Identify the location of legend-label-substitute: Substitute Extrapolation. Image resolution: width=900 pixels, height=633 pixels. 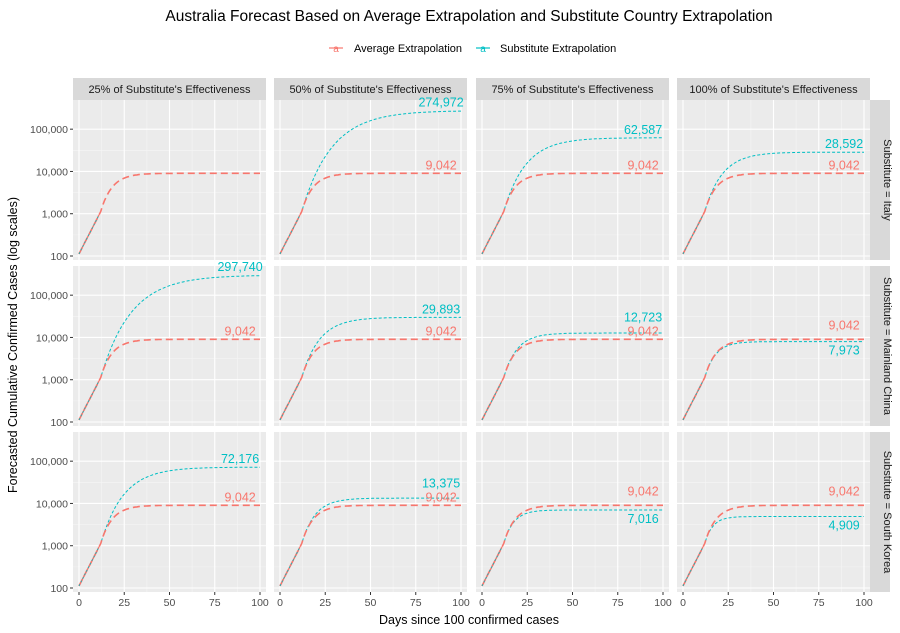
(558, 49).